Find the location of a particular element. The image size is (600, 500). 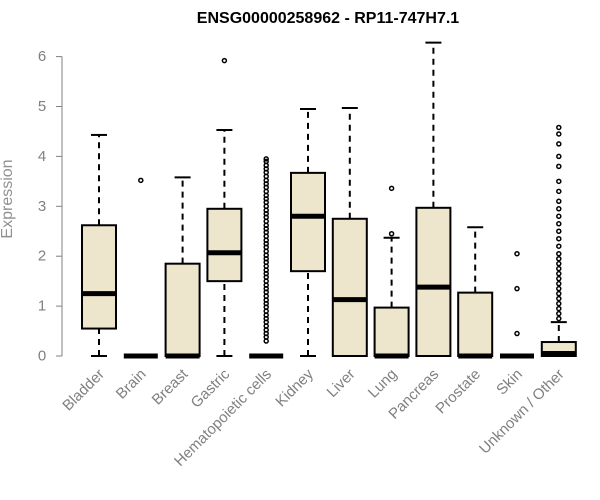

box-unknown-other is located at coordinates (558, 241).